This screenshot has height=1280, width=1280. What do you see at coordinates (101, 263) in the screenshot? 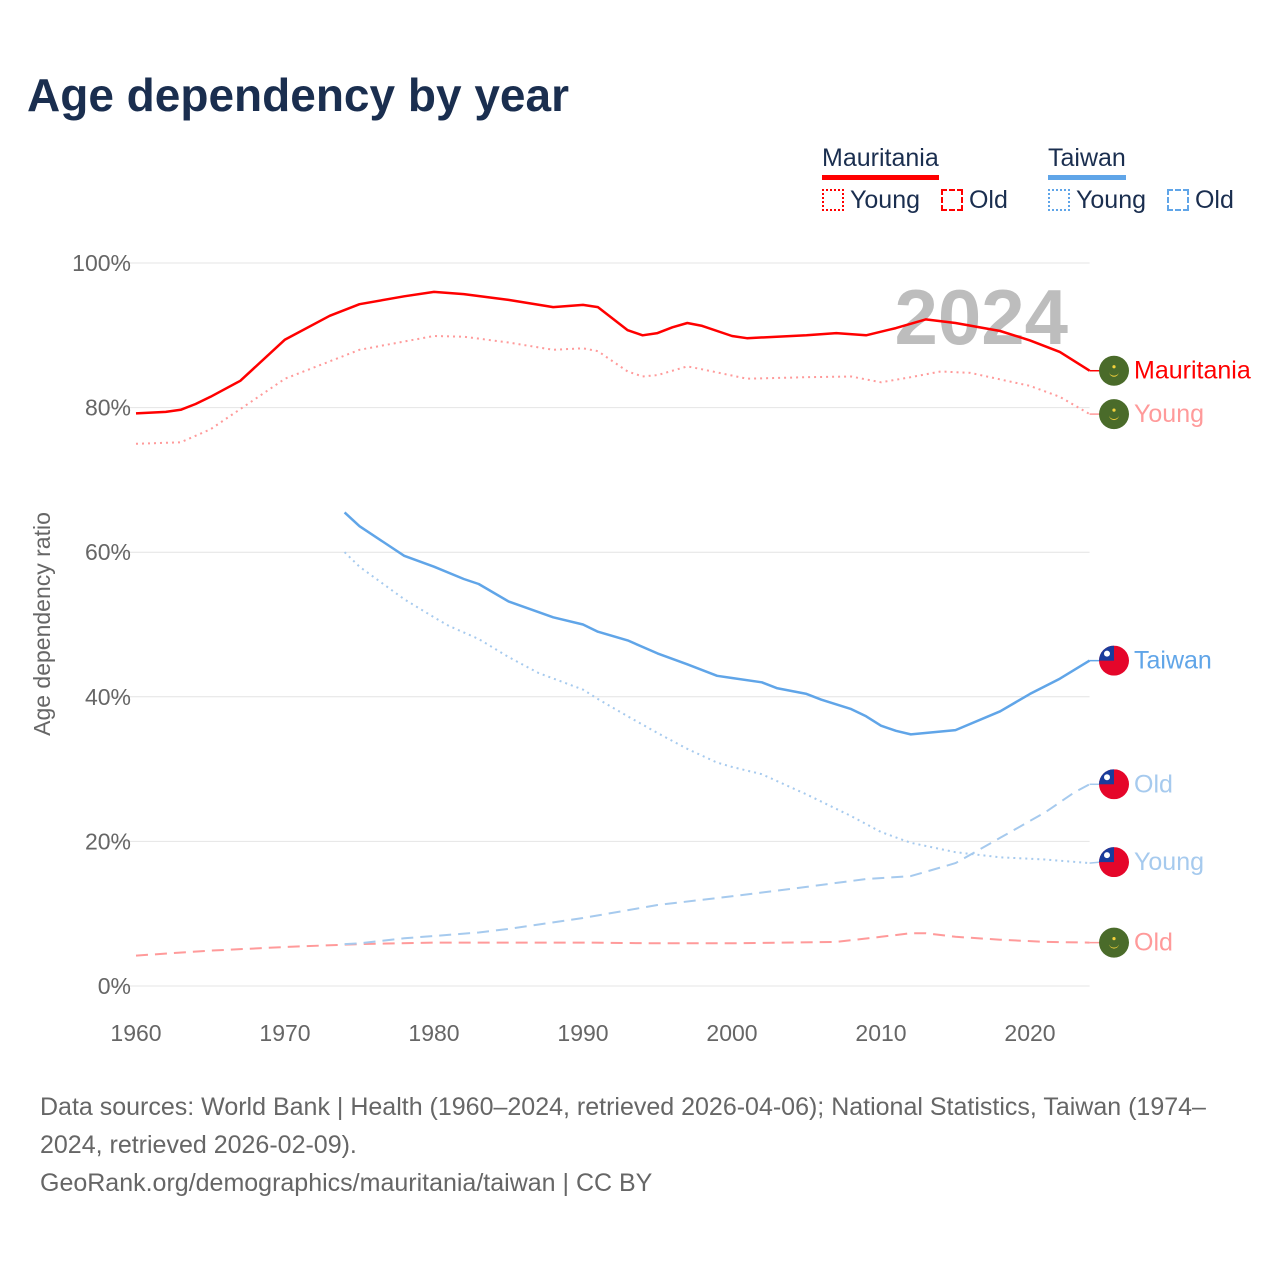
I see `y-tick-label: 100%` at bounding box center [101, 263].